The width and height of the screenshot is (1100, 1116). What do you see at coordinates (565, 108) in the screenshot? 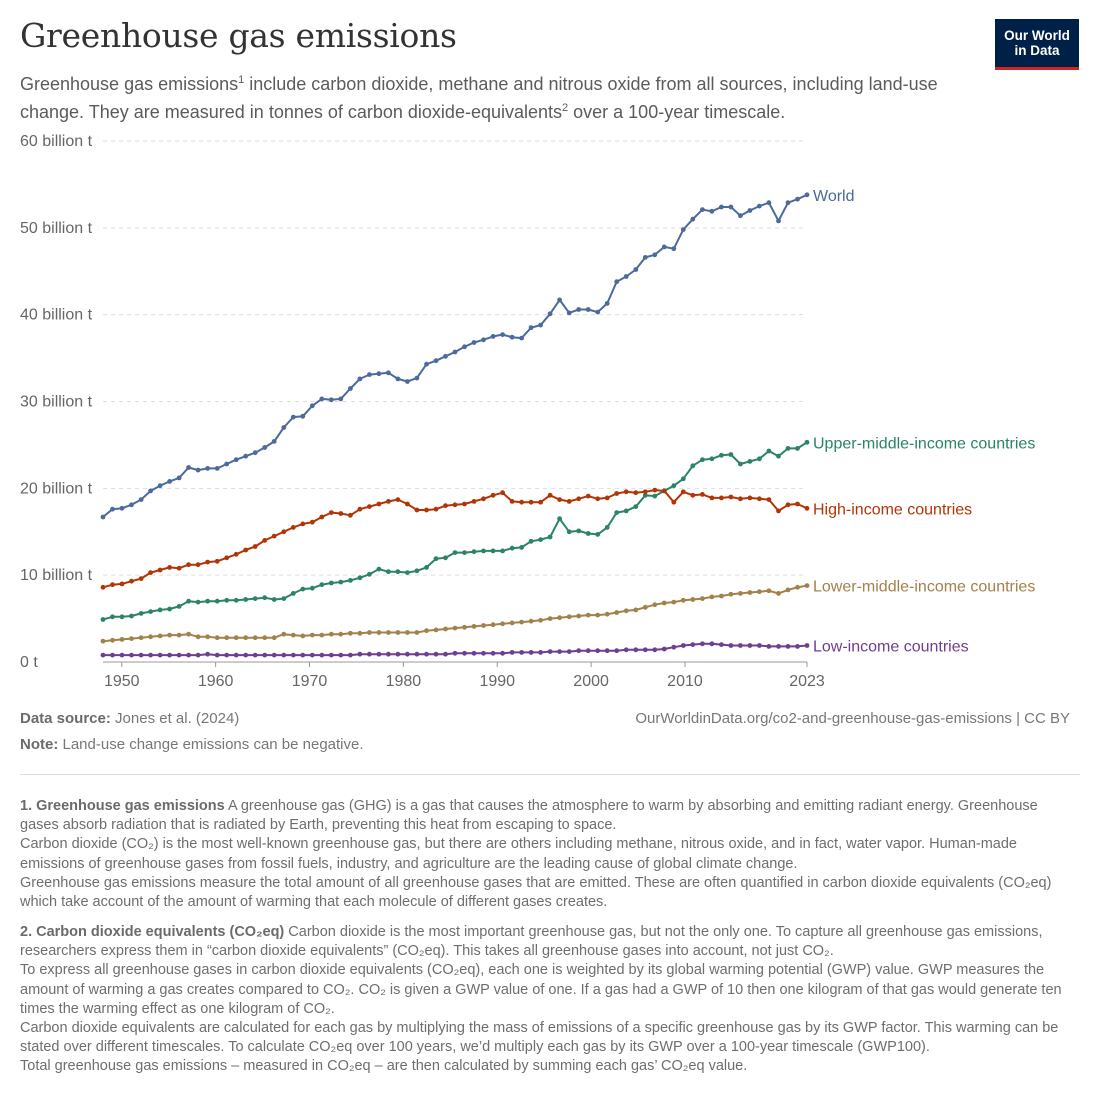
I see `footnote-ref-2: 2` at bounding box center [565, 108].